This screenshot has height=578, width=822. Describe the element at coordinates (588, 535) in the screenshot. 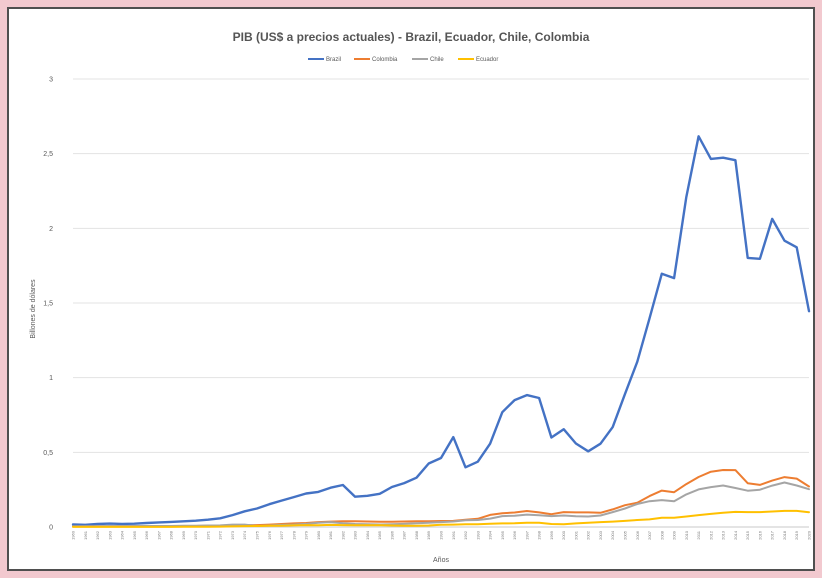

I see `x-tick-label: 2002` at that location.